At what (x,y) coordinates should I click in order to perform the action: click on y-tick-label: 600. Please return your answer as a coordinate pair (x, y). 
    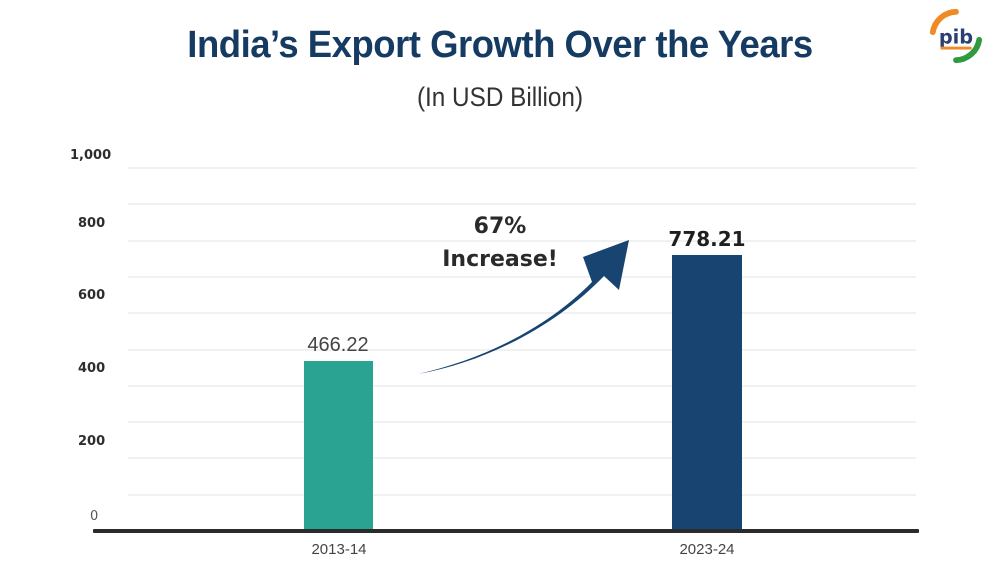
    Looking at the image, I should click on (92, 295).